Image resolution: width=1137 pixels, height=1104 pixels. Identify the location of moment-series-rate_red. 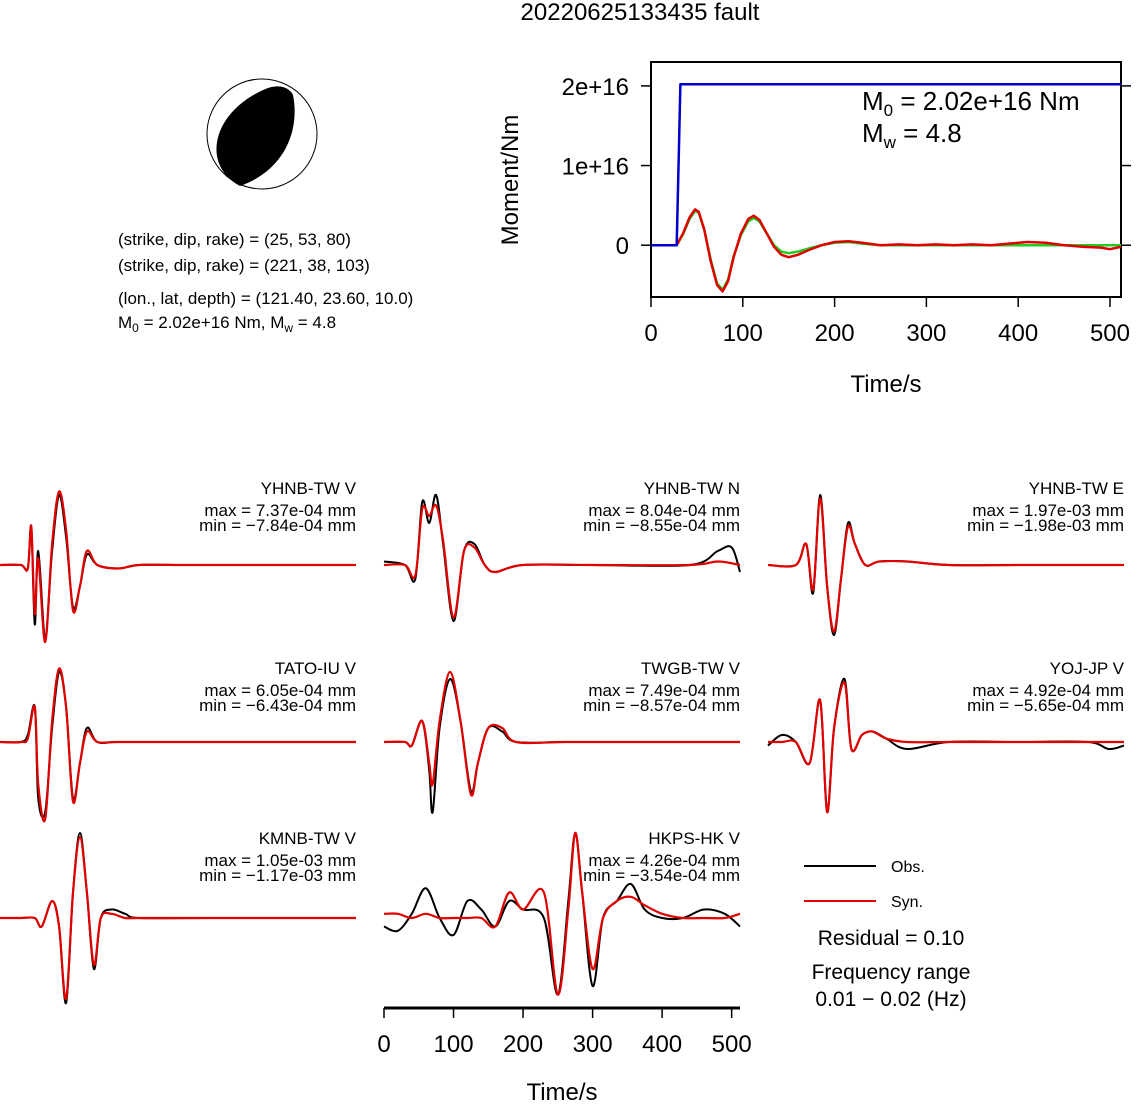
(886, 250).